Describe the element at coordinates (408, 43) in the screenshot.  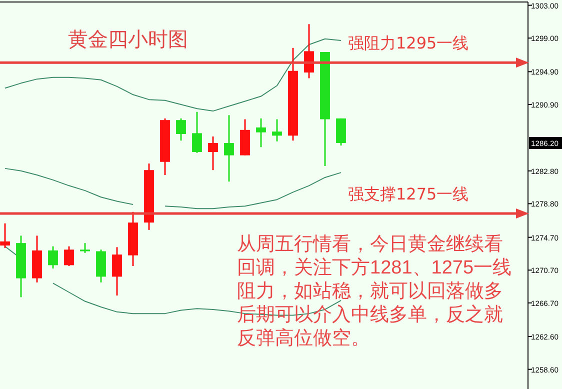
I see `ref-line-label: 强阻力1295一线` at that location.